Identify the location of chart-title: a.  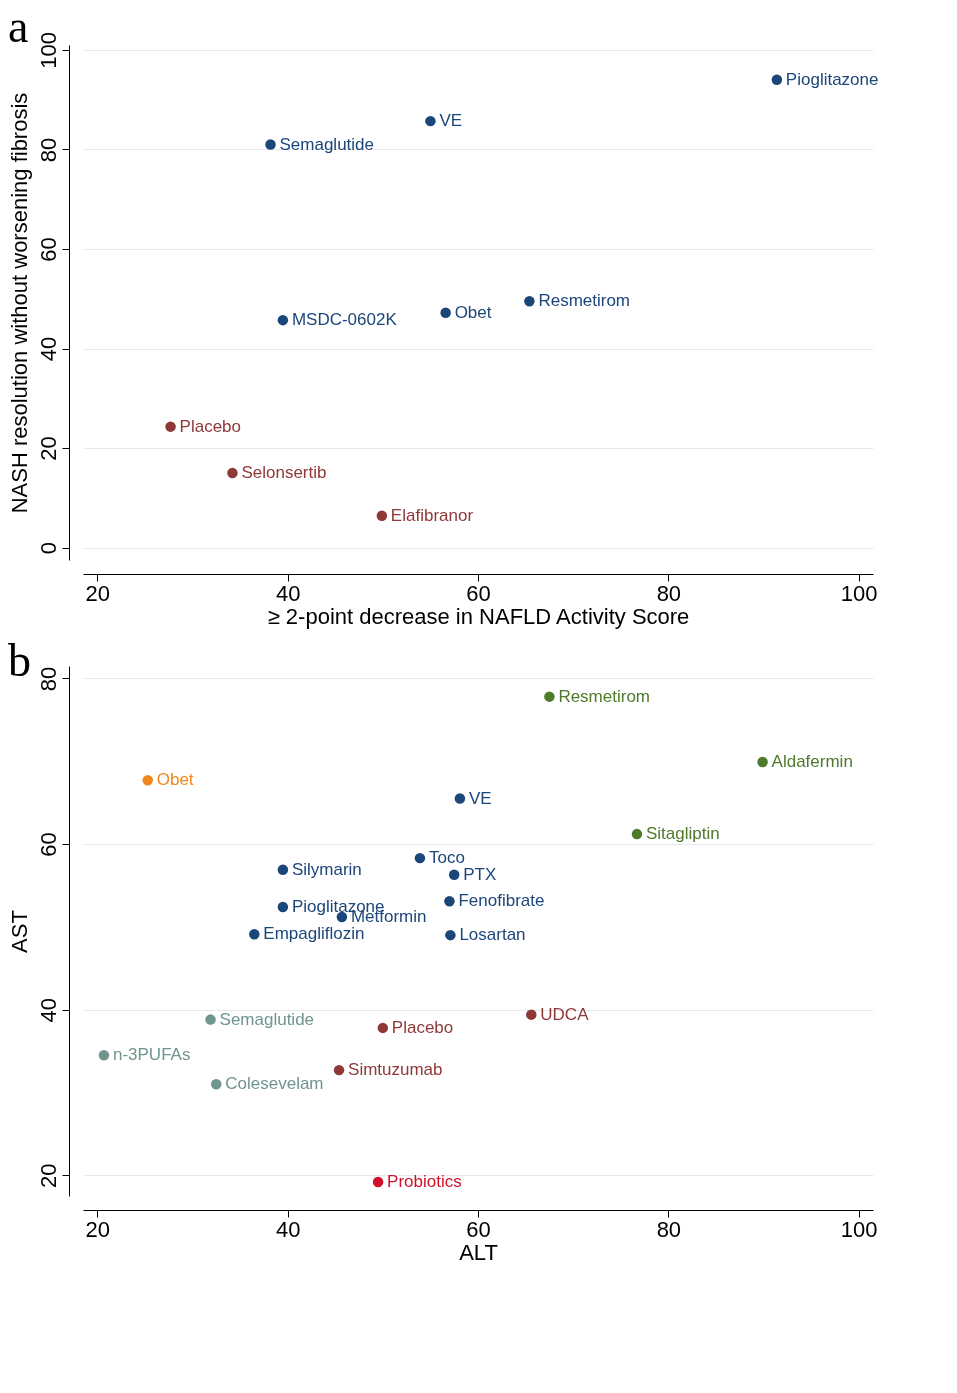
(18, 26).